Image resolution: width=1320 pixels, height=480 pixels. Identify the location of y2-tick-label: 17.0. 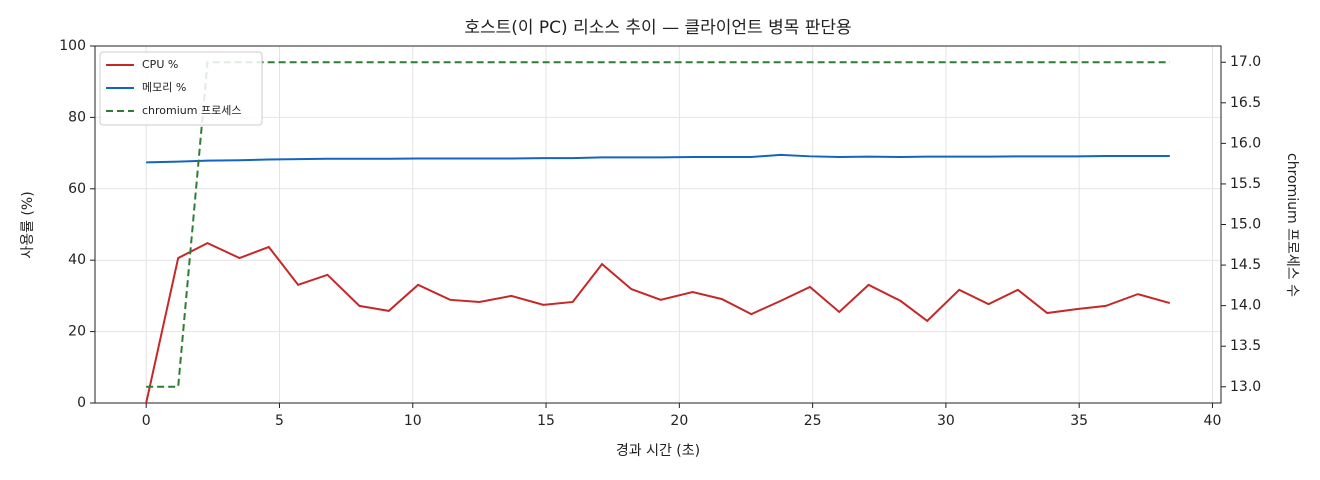
(1245, 62).